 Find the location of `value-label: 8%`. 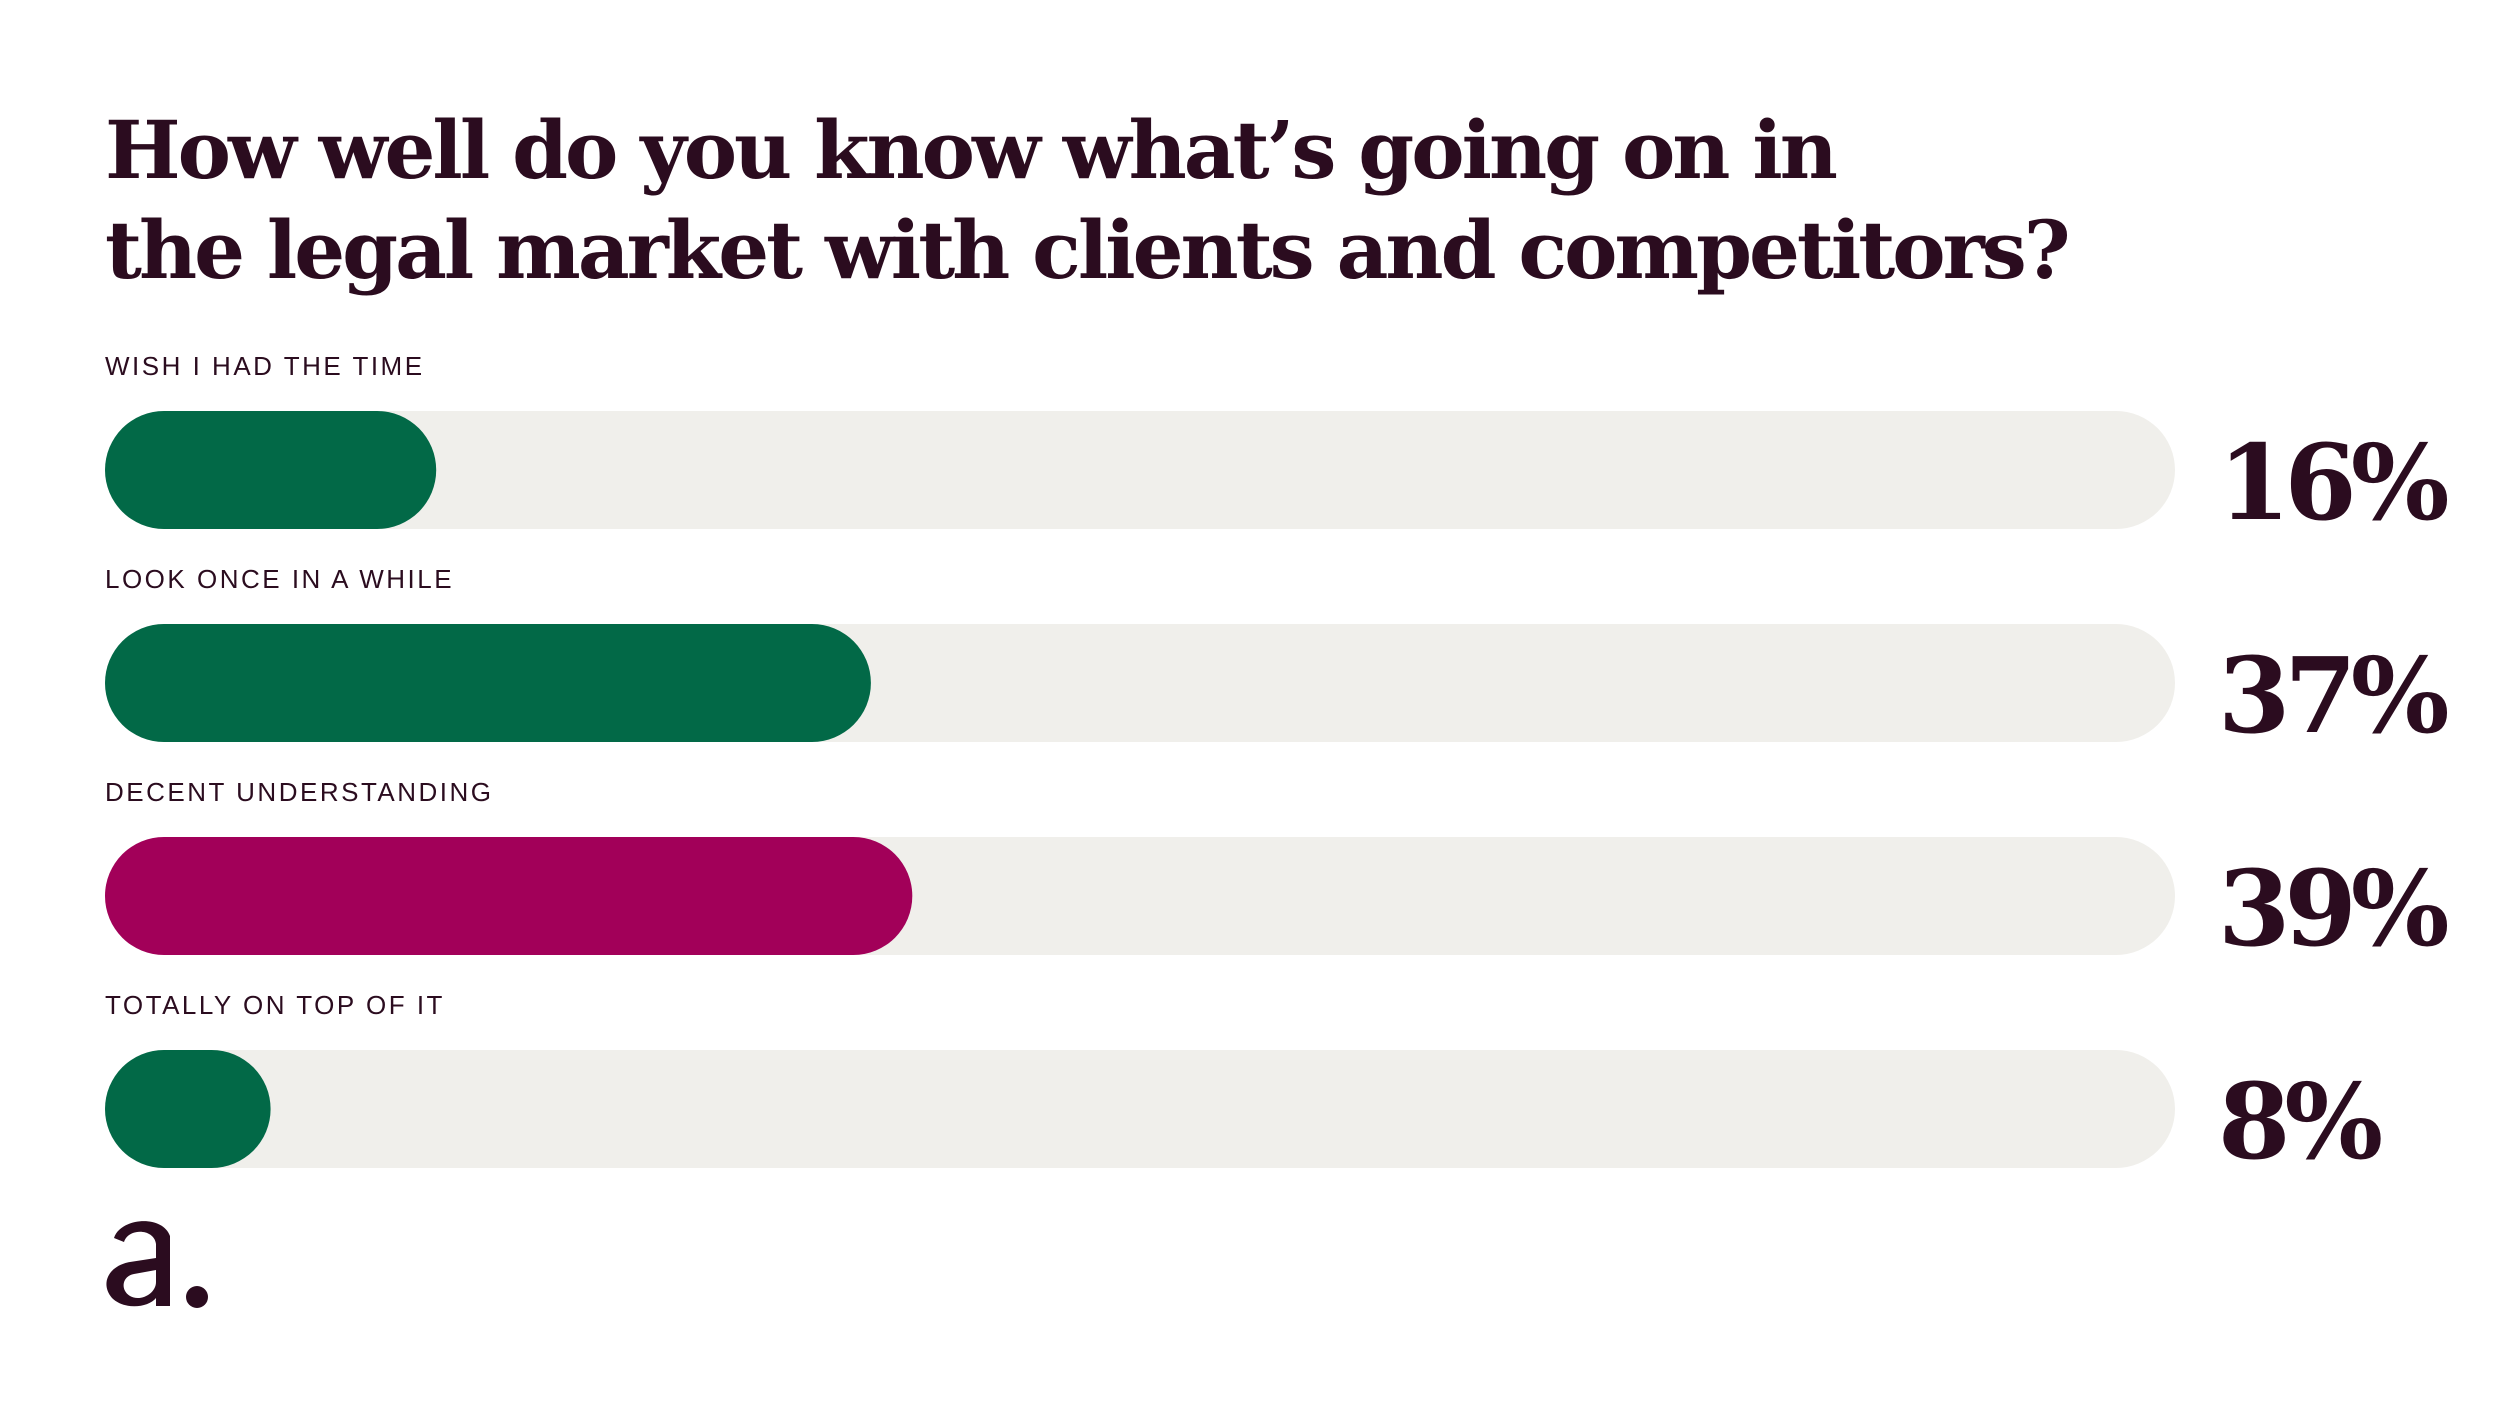

value-label: 8% is located at coordinates (2299, 1121).